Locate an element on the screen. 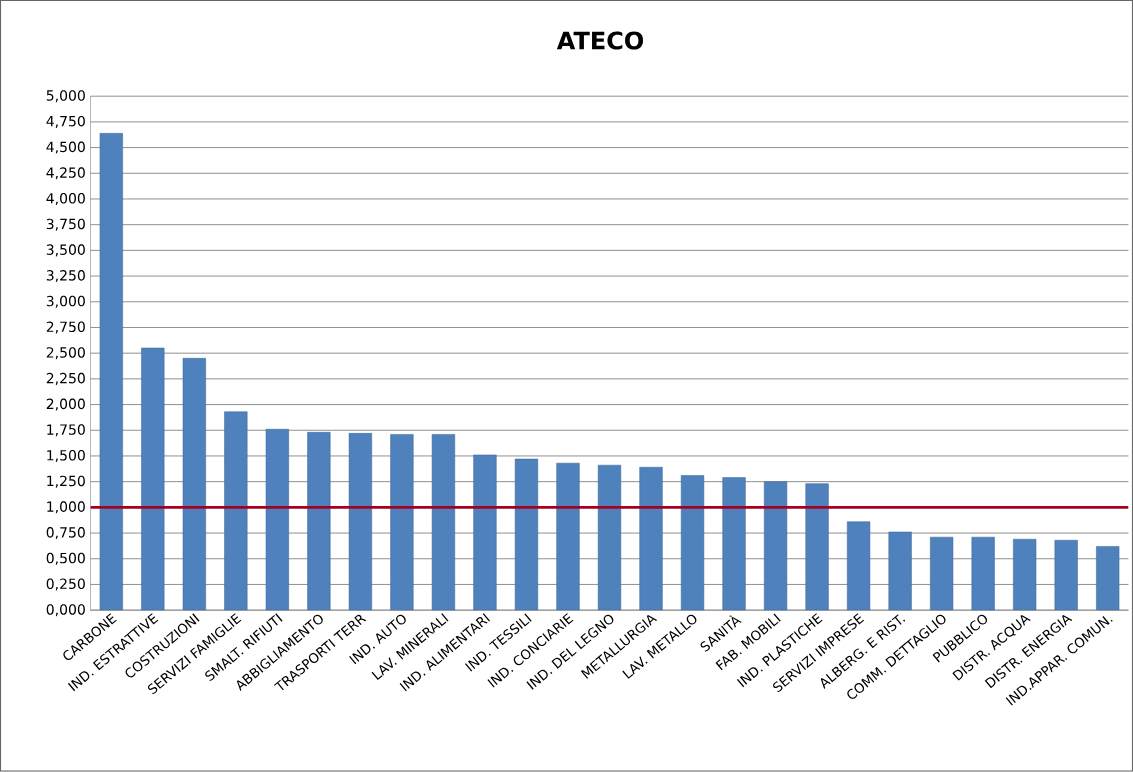 The width and height of the screenshot is (1133, 772). y-tick-label: 4,750 is located at coordinates (65, 122).